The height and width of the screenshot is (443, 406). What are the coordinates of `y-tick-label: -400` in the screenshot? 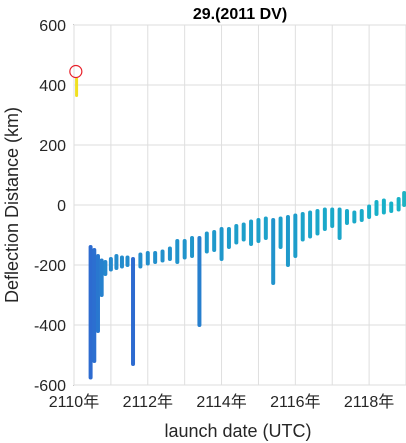 It's located at (50, 326).